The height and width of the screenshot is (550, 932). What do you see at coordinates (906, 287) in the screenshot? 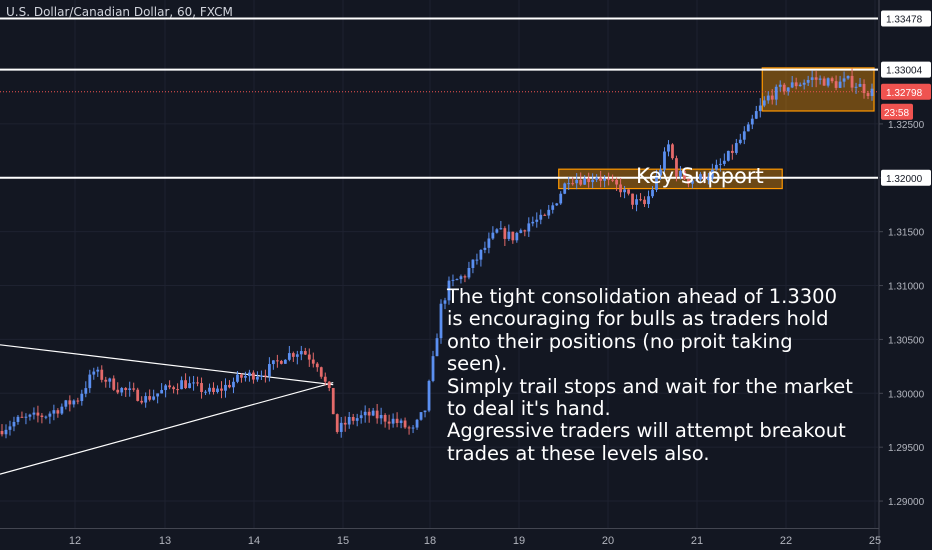
I see `price-tick-label: 1.31000` at bounding box center [906, 287].